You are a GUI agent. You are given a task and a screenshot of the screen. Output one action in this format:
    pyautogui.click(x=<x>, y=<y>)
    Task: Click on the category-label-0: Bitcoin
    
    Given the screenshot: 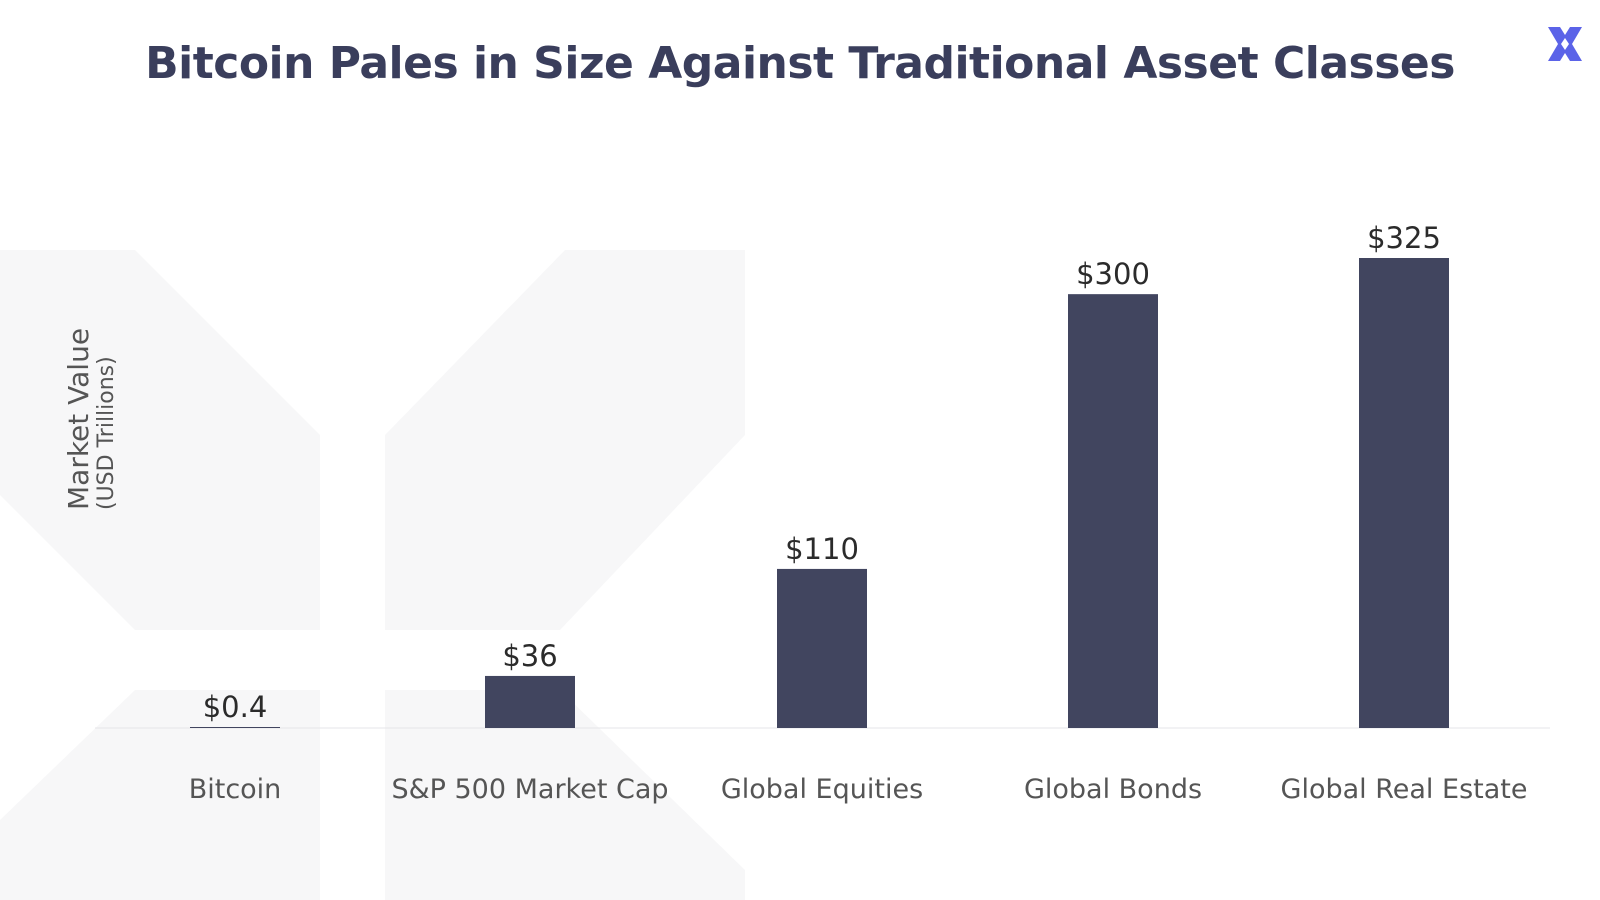 What is the action you would take?
    pyautogui.click(x=235, y=789)
    